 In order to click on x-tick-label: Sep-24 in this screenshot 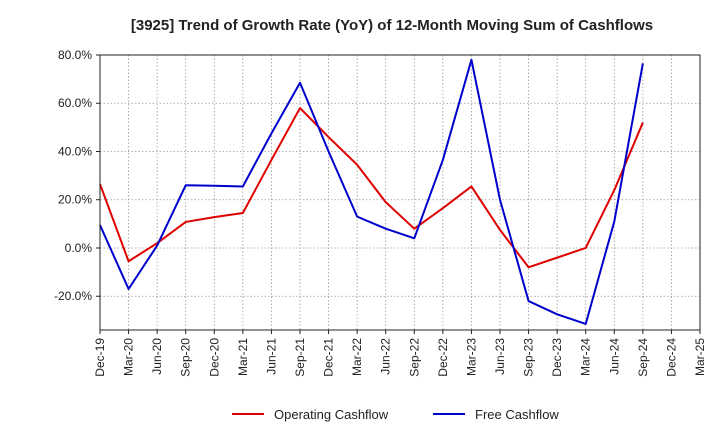, I will do `click(643, 357)`.